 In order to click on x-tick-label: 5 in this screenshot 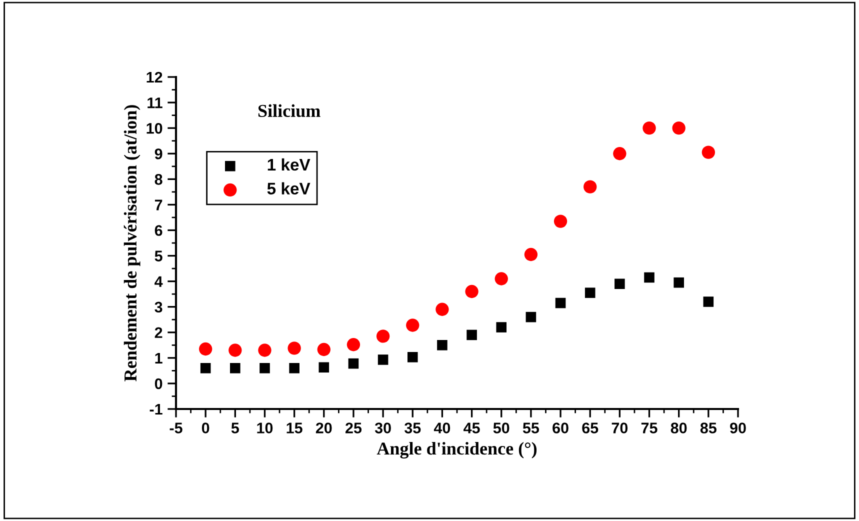, I will do `click(235, 428)`.